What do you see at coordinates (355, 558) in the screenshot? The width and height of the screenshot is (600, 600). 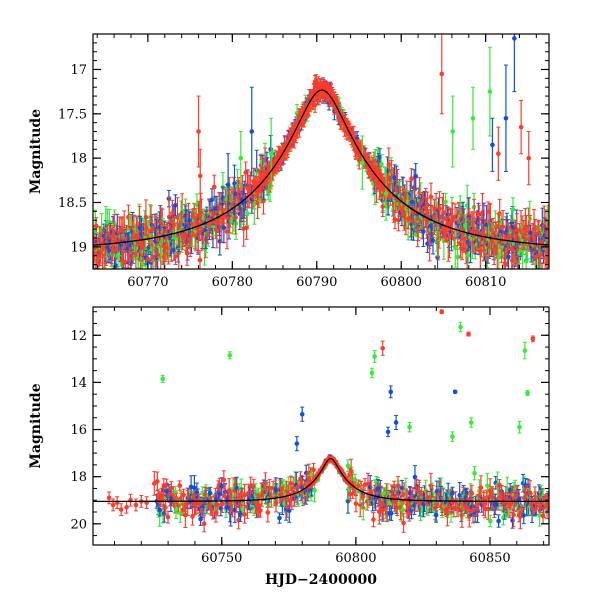 I see `bottom-x-tick-label: 60800` at bounding box center [355, 558].